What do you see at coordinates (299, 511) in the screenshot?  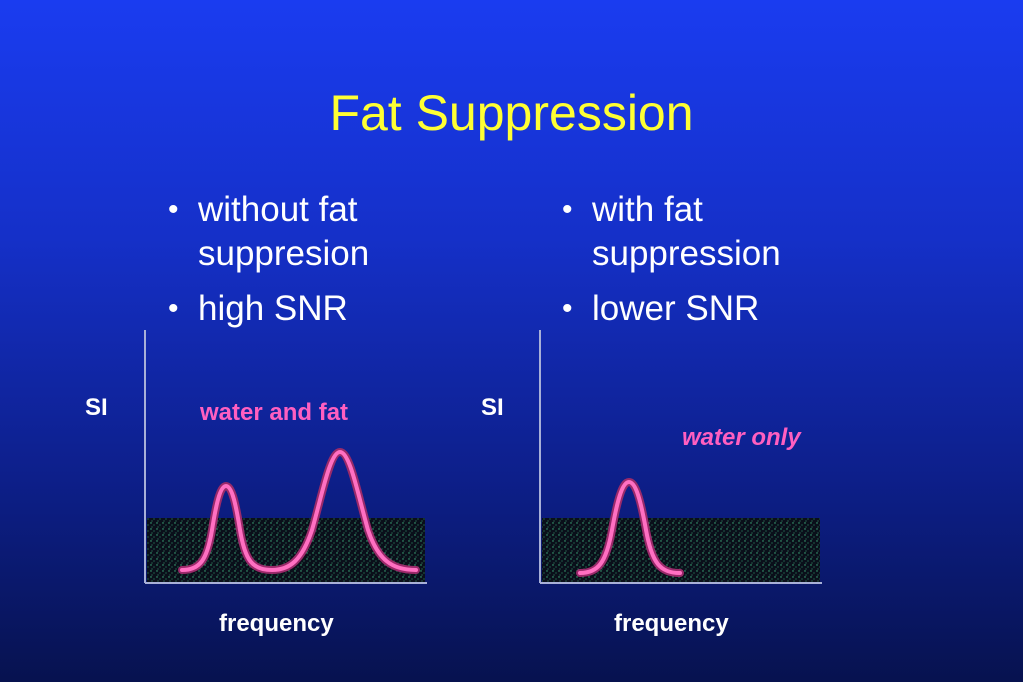 I see `left-water-fat-peaks-highlight` at bounding box center [299, 511].